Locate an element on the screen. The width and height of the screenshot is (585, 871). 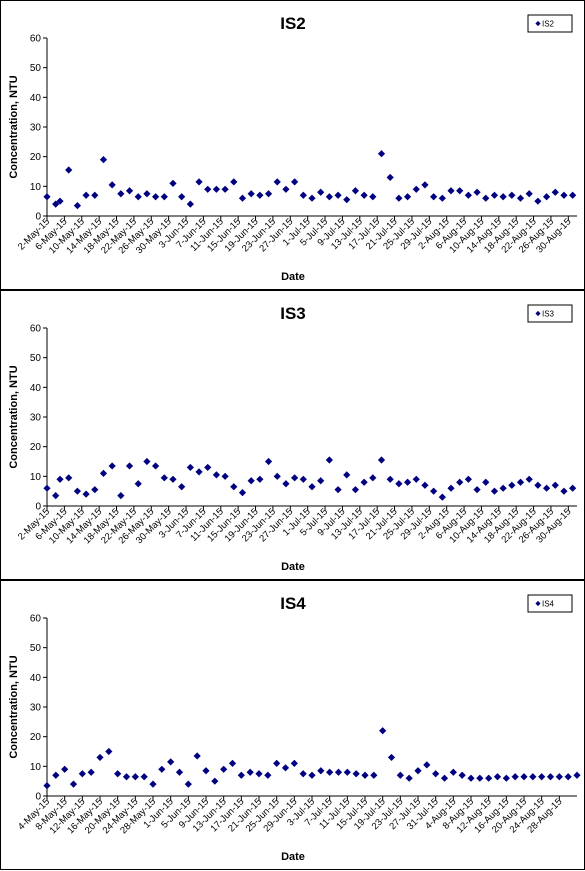
legend: IS4 is located at coordinates (550, 603).